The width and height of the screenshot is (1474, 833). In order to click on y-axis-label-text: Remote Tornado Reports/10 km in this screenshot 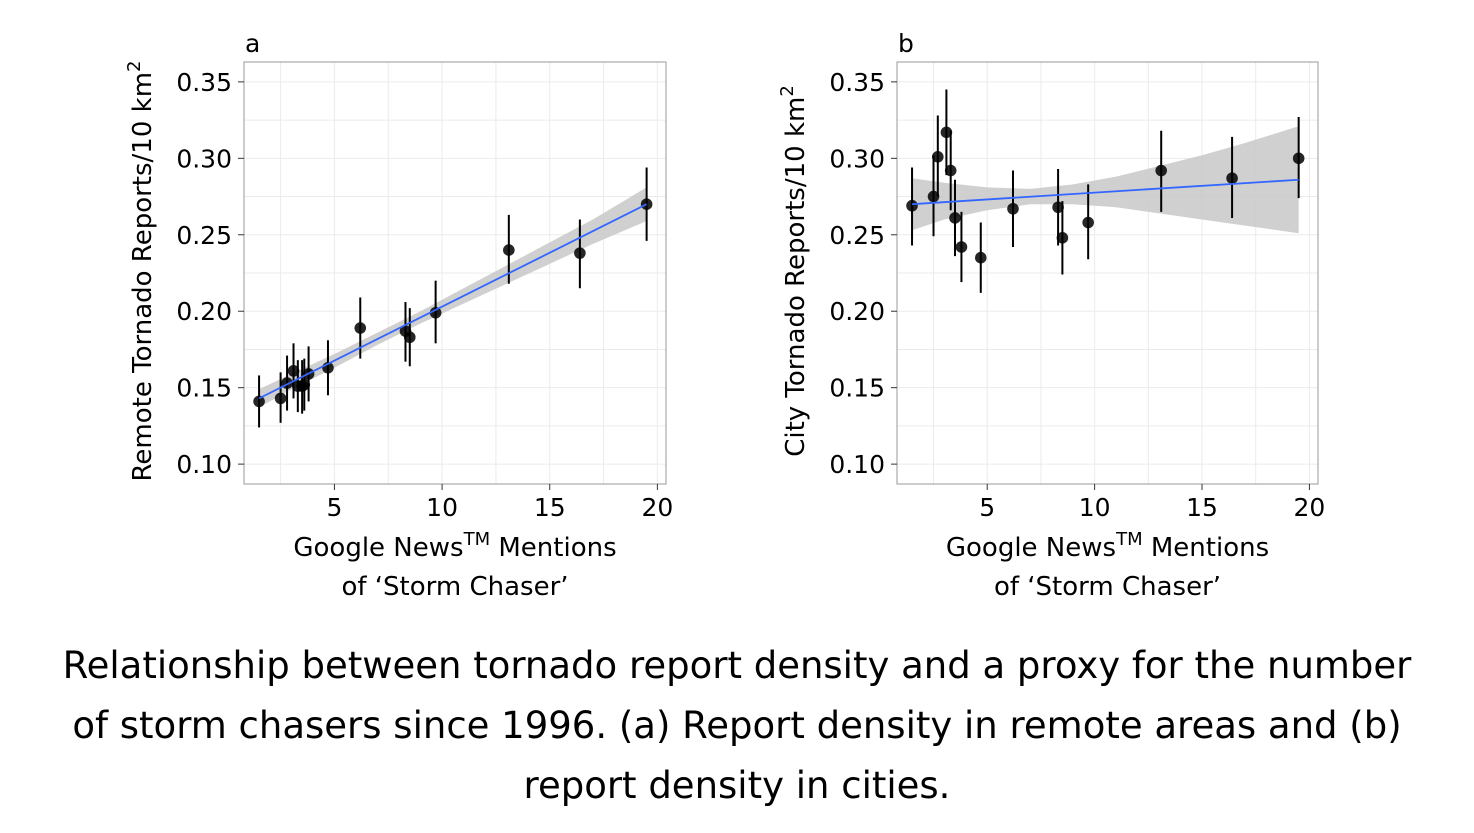, I will do `click(143, 277)`.